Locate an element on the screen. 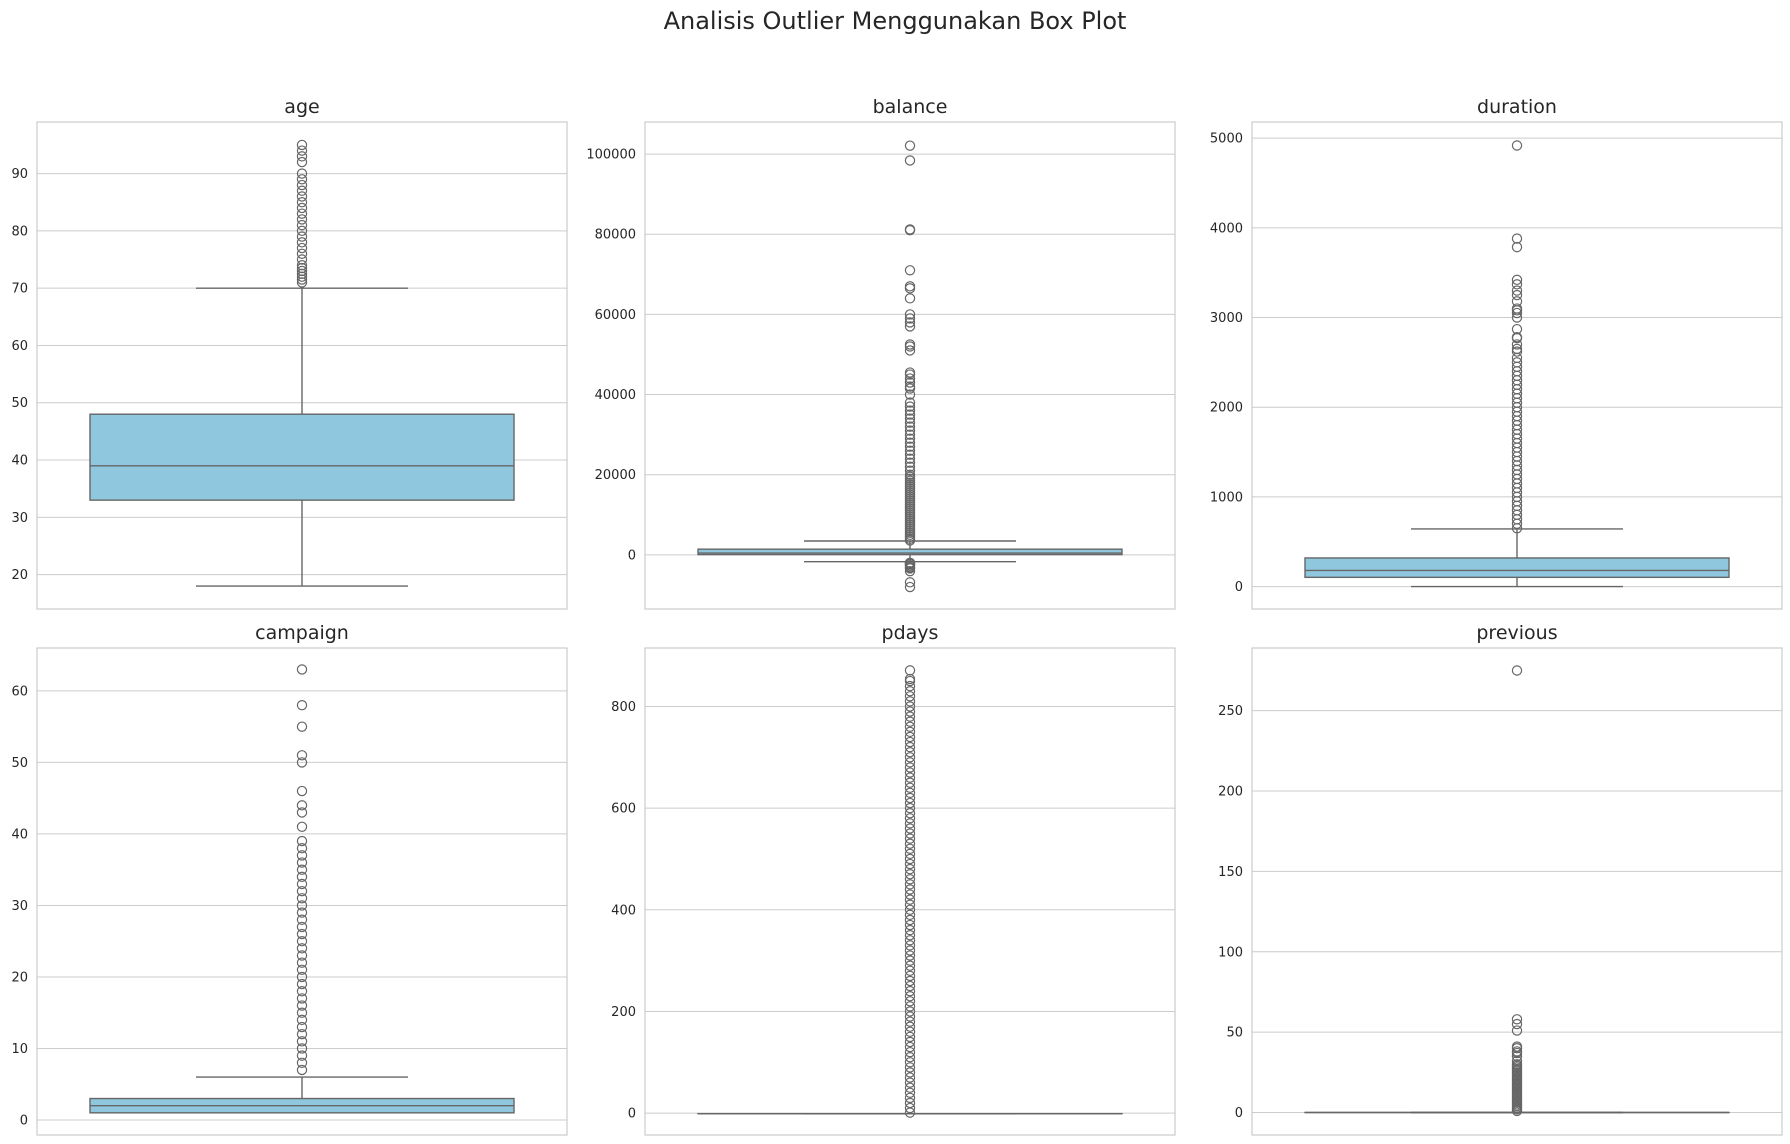  iqr-box is located at coordinates (1517, 568).